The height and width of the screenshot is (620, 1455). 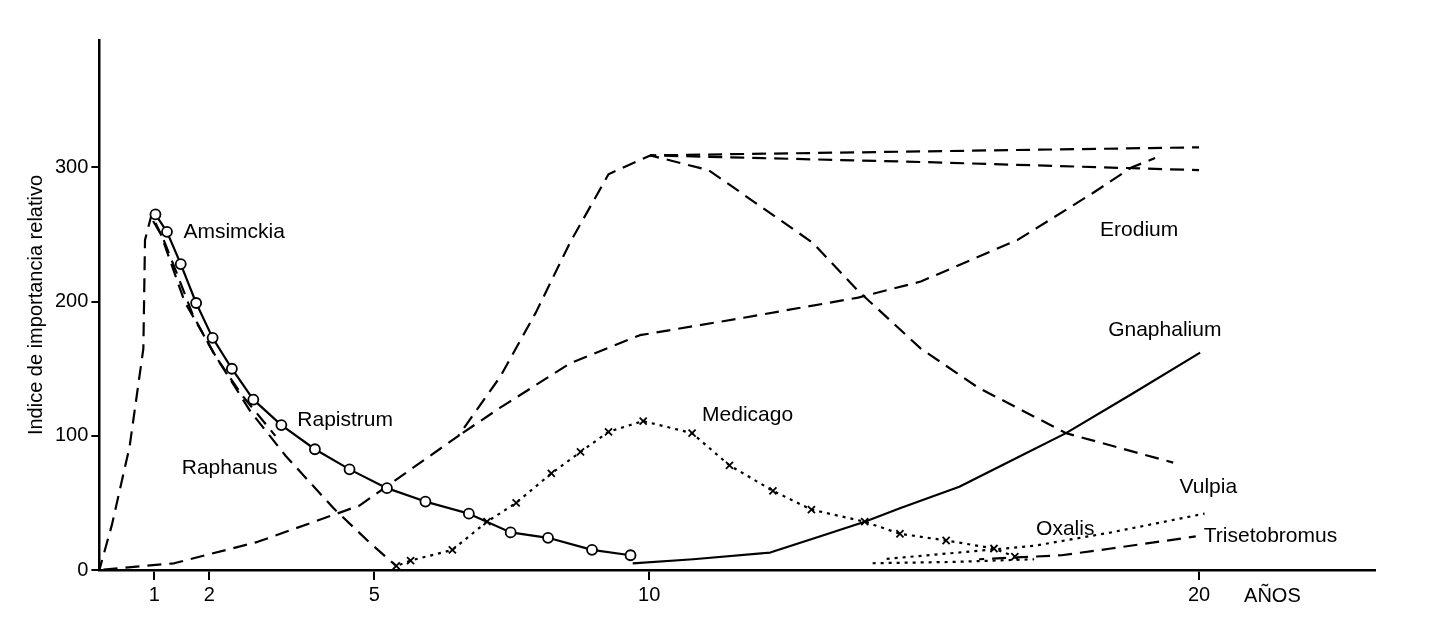 I want to click on x-tick-label: 5, so click(x=374, y=593).